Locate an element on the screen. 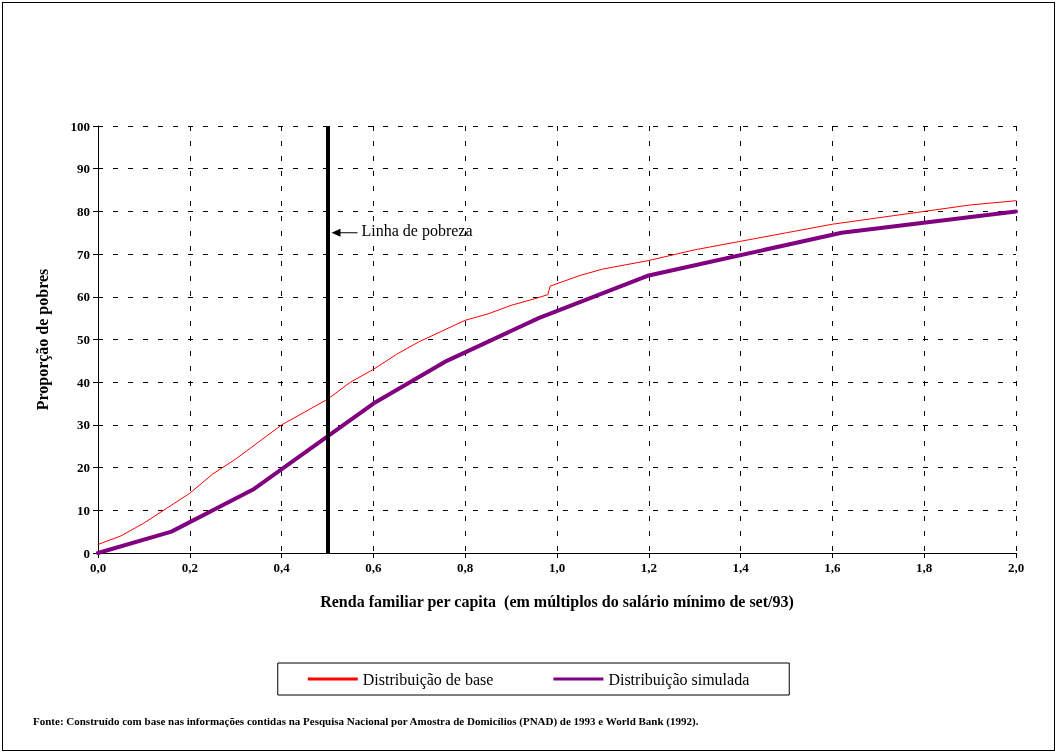 Image resolution: width=1057 pixels, height=753 pixels. y-tick-label: 30 is located at coordinates (83, 425).